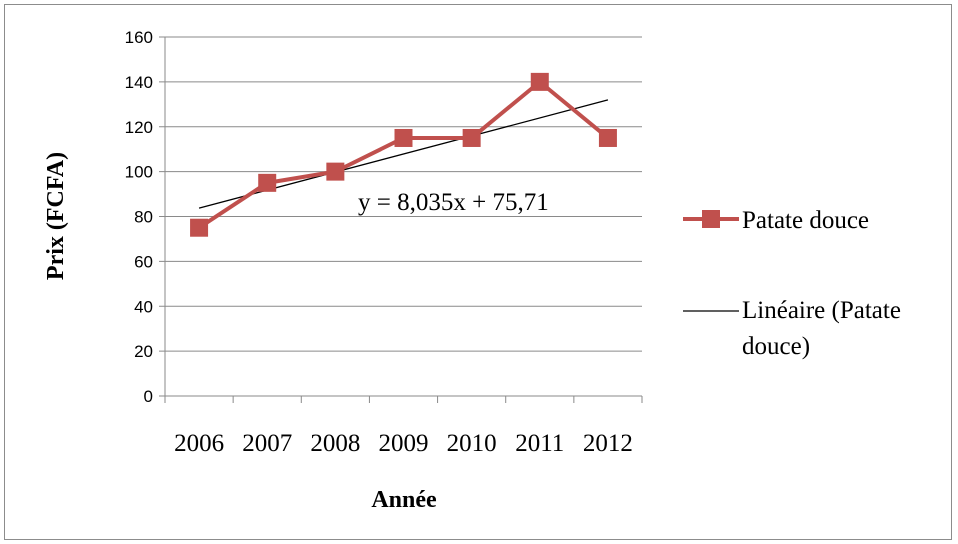 The height and width of the screenshot is (544, 958). Describe the element at coordinates (143, 306) in the screenshot. I see `y-tick-label-40: 40` at that location.